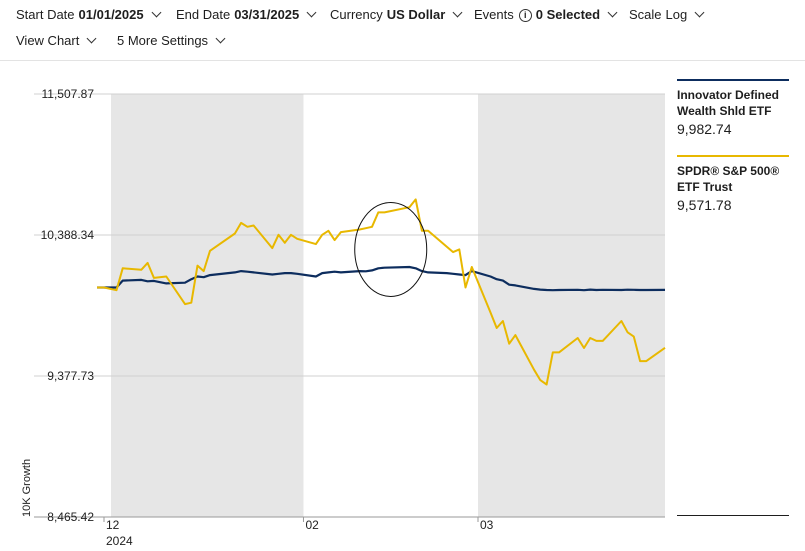  I want to click on start-date-value: 01/01/2025, so click(111, 14).